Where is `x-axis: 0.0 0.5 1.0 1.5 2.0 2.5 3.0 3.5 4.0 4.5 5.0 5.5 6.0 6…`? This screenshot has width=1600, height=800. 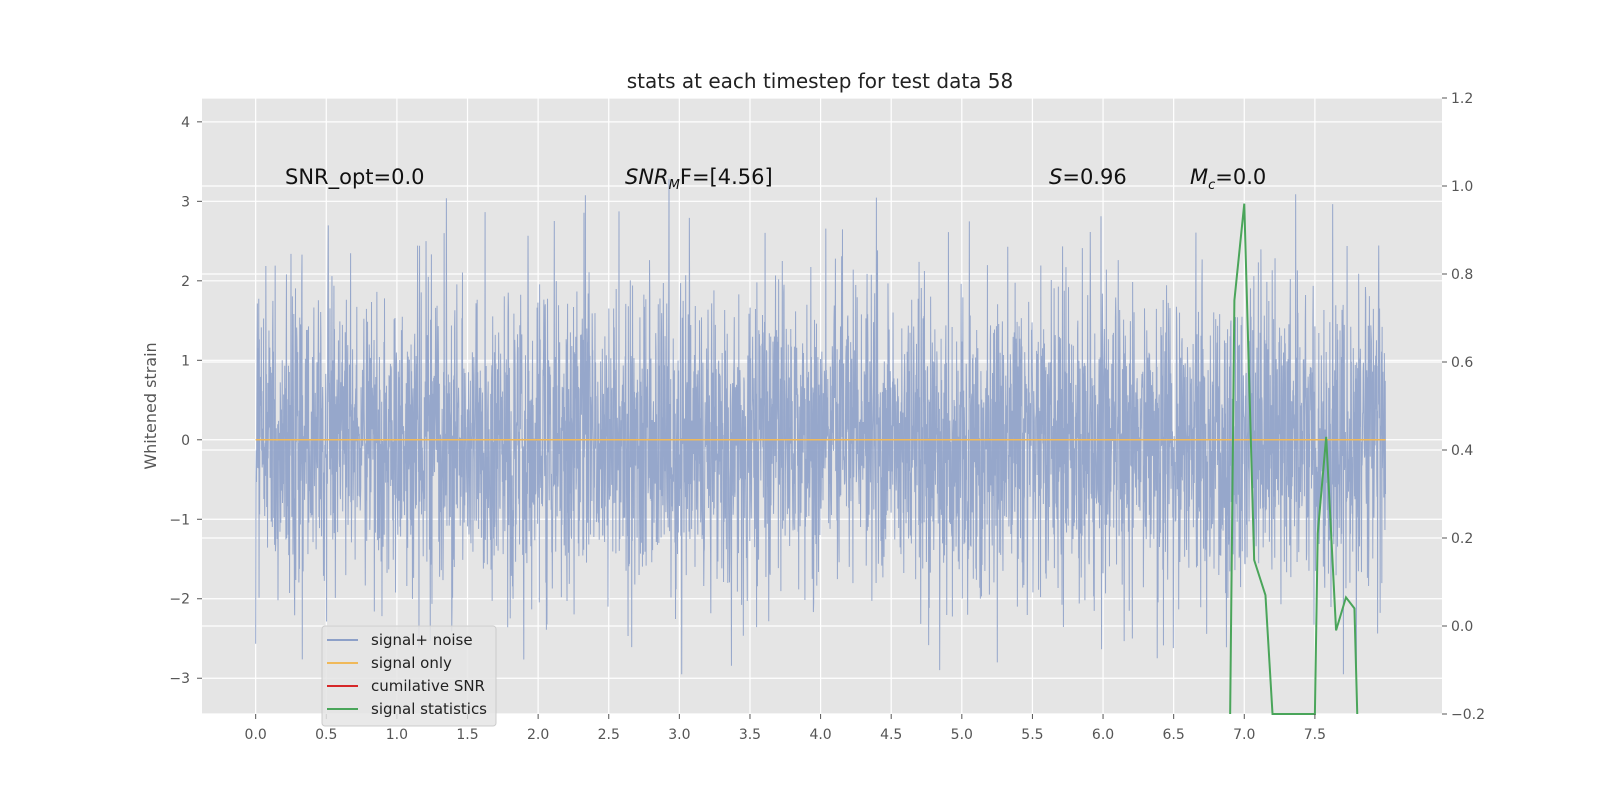 x-axis: 0.0 0.5 1.0 1.5 2.0 2.5 3.0 3.5 4.0 4.5 5.0 5.5 6.0 6… is located at coordinates (785, 728).